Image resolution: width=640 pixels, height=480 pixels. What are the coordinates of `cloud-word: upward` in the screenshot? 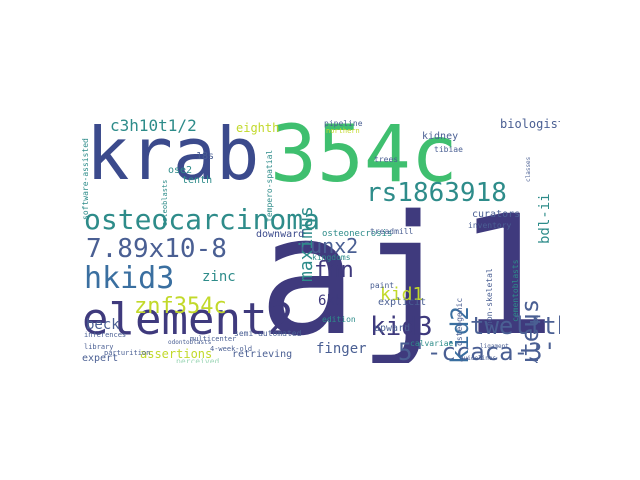 It's located at (392, 328).